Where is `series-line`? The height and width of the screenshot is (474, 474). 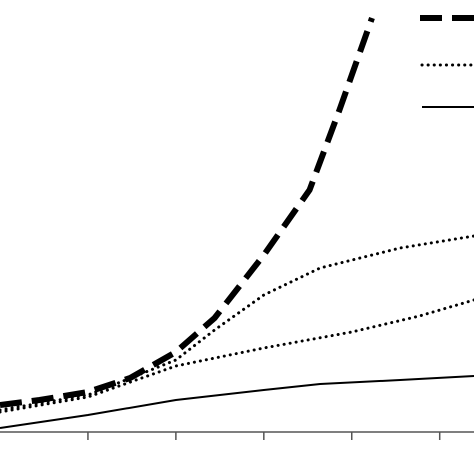 series-line is located at coordinates (237, 402).